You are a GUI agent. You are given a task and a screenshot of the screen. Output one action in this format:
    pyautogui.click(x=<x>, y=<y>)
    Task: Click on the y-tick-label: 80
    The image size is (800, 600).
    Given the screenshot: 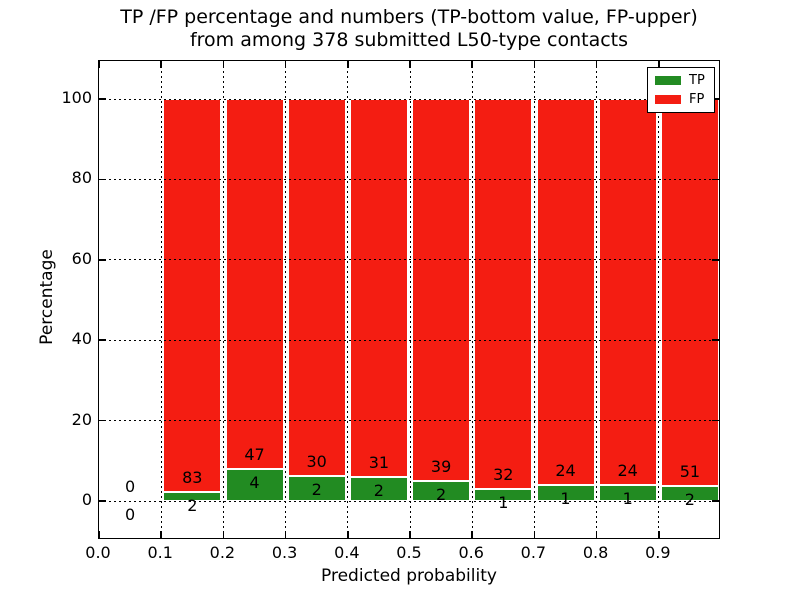 What is the action you would take?
    pyautogui.click(x=81, y=178)
    